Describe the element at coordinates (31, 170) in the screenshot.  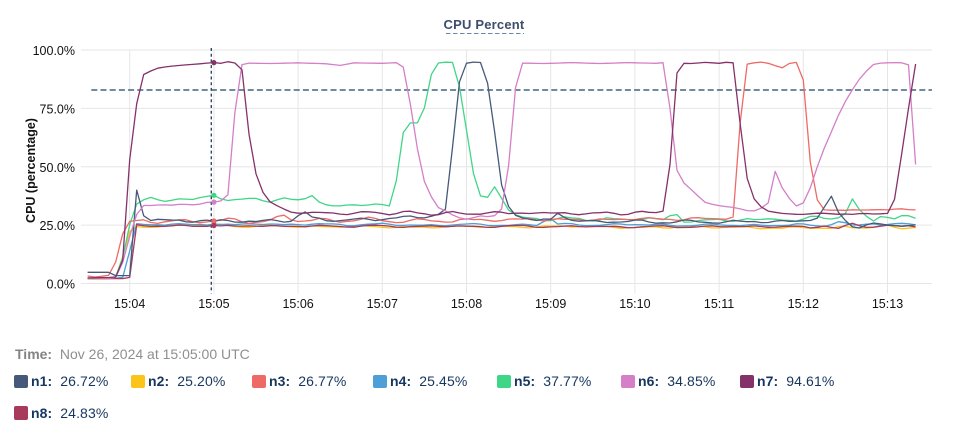
I see `svg-text: CPU (percentage)` at that location.